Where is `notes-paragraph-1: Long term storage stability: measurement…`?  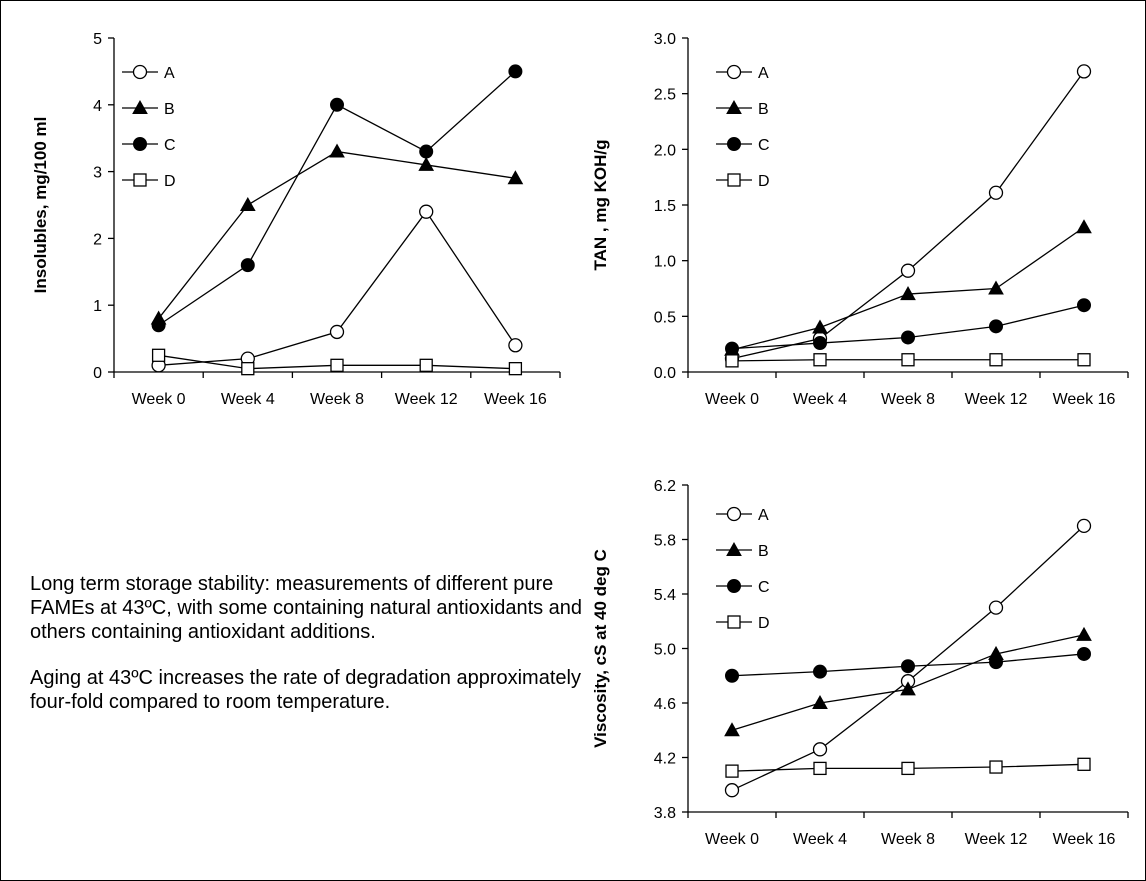 notes-paragraph-1: Long term storage stability: measurement… is located at coordinates (306, 608).